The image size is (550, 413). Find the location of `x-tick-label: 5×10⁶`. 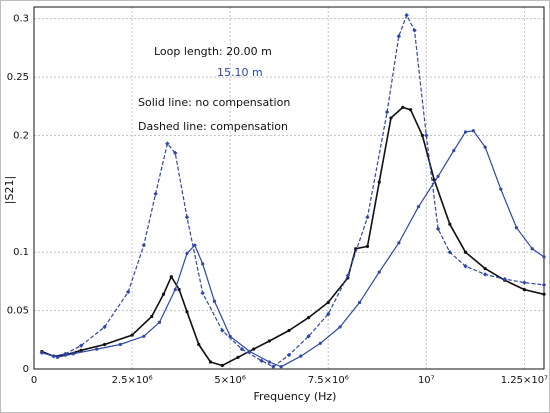

x-tick-label: 5×10⁶ is located at coordinates (229, 380).